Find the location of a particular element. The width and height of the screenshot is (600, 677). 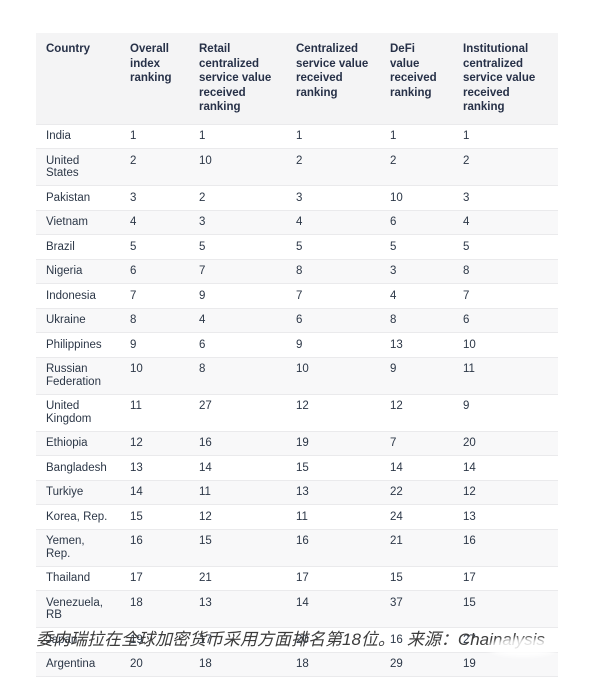

table-row: Ethiopia 12 16 19 7 20 is located at coordinates (297, 443).